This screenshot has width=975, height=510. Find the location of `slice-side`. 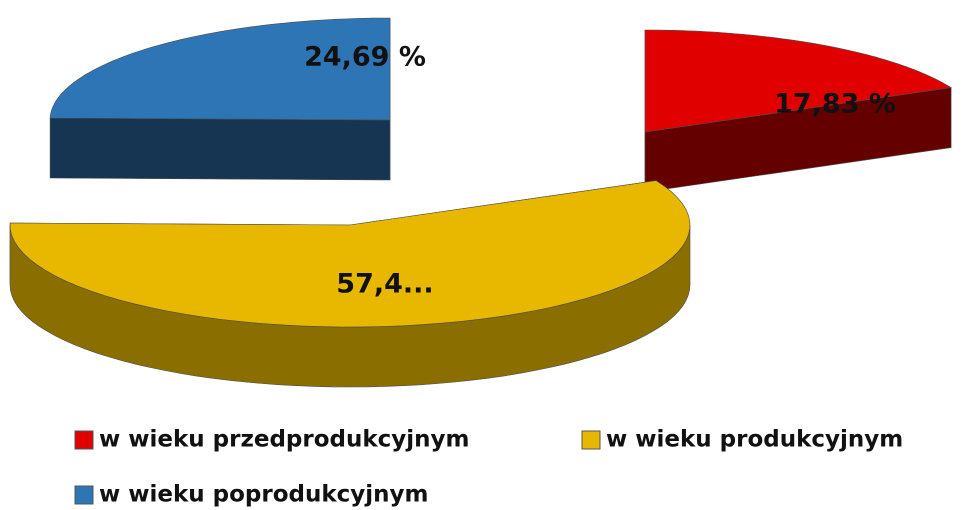

slice-side is located at coordinates (220, 149).